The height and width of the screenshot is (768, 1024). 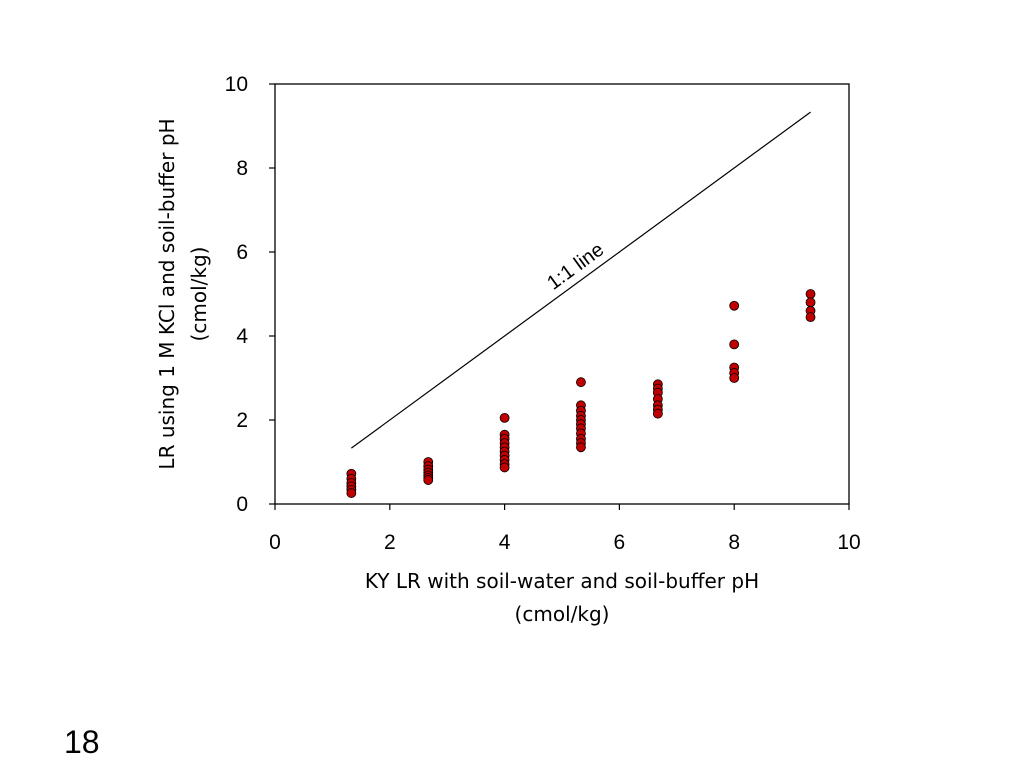 I want to click on x-axis-title-line-2: (cmol/kg), so click(x=562, y=614).